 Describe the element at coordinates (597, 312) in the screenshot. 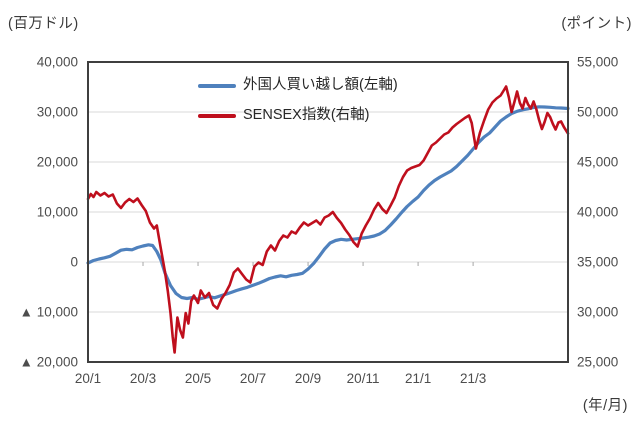

I see `y-right-tick-label: 30,000` at that location.